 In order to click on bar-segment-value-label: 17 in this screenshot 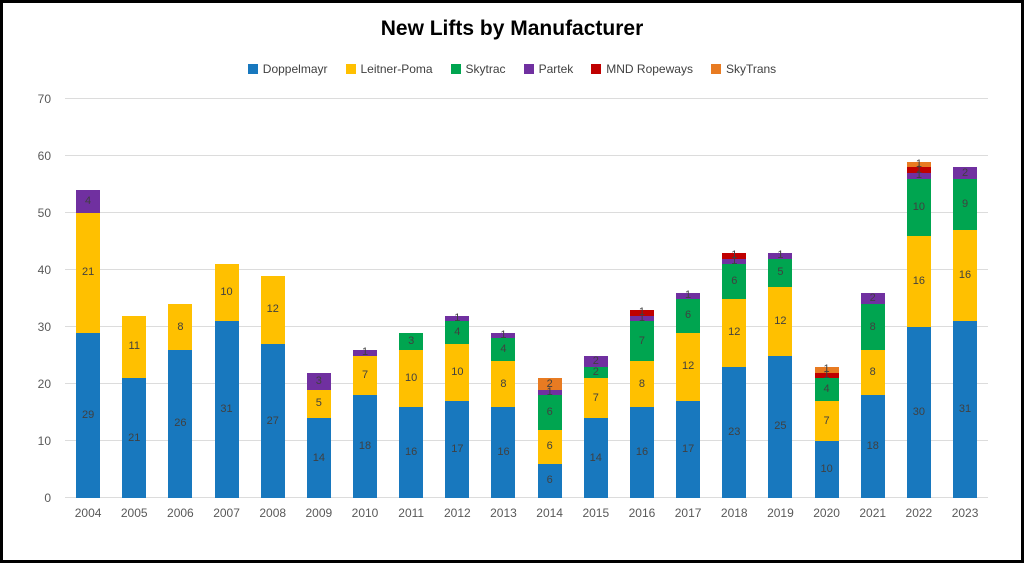, I will do `click(688, 449)`.